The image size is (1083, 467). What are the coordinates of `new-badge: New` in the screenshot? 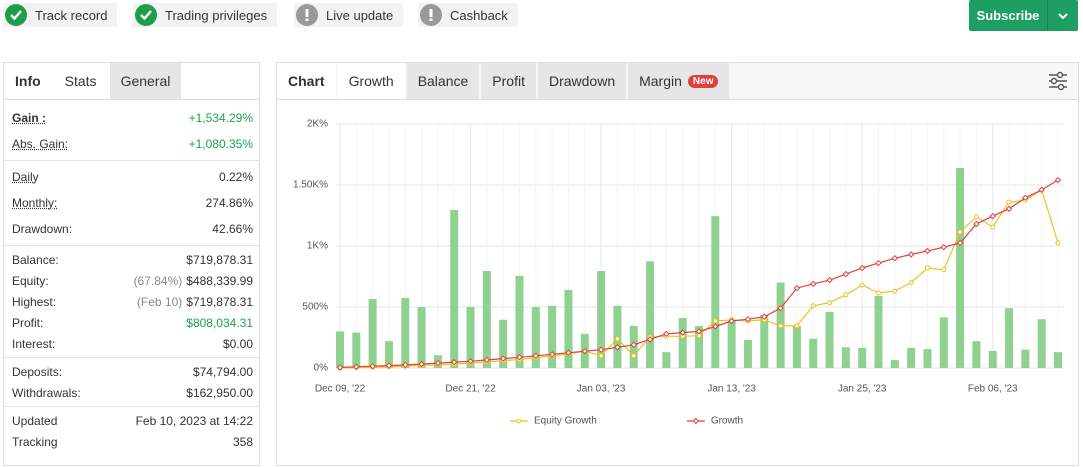 It's located at (703, 81).